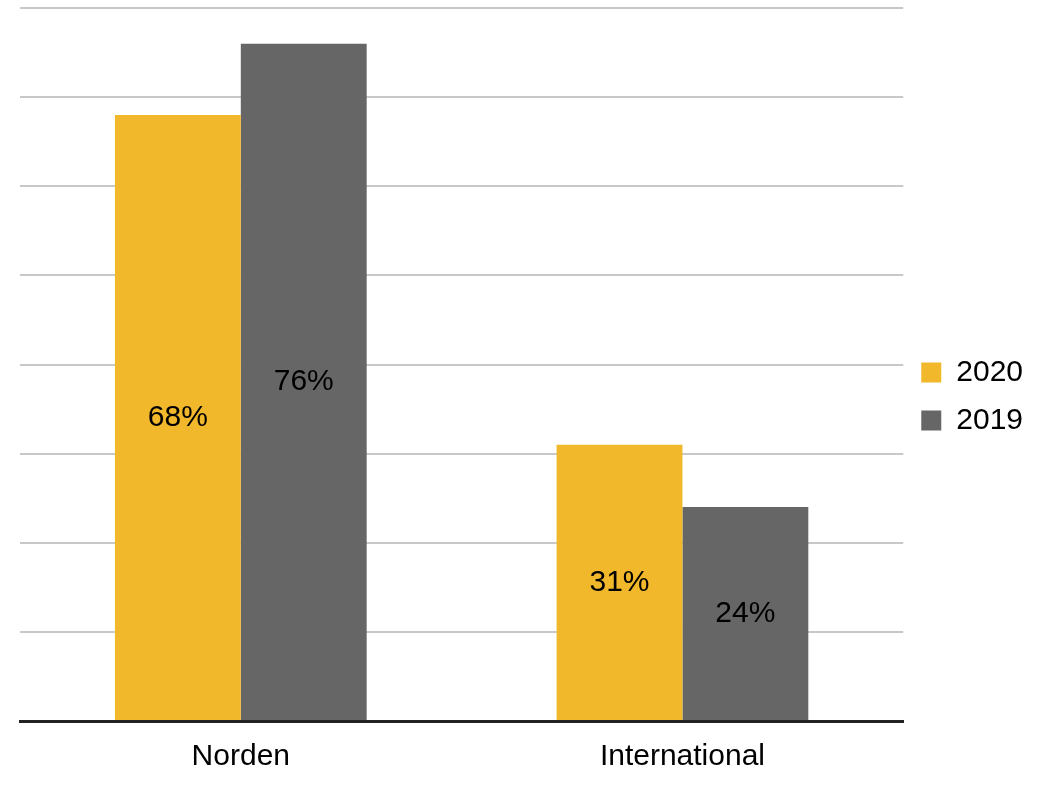 The height and width of the screenshot is (785, 1043). Describe the element at coordinates (990, 370) in the screenshot. I see `legend-label: 2020` at that location.